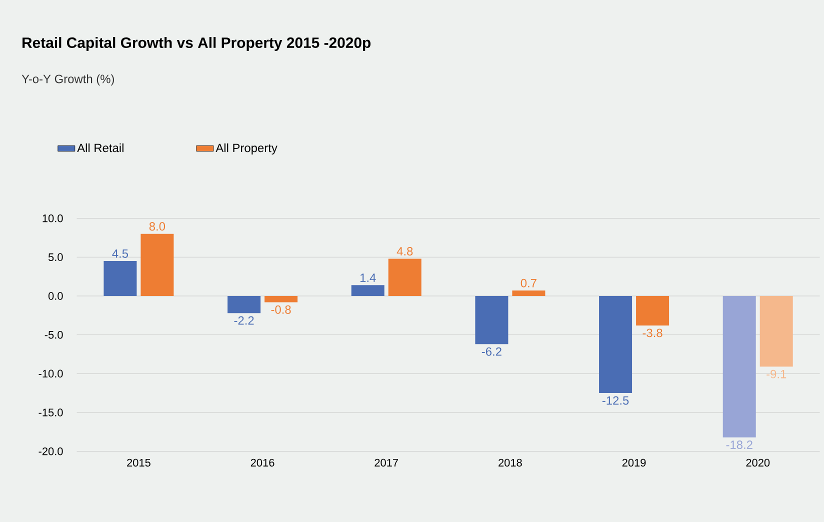 Image resolution: width=824 pixels, height=522 pixels. I want to click on data-label: 4.8, so click(404, 251).